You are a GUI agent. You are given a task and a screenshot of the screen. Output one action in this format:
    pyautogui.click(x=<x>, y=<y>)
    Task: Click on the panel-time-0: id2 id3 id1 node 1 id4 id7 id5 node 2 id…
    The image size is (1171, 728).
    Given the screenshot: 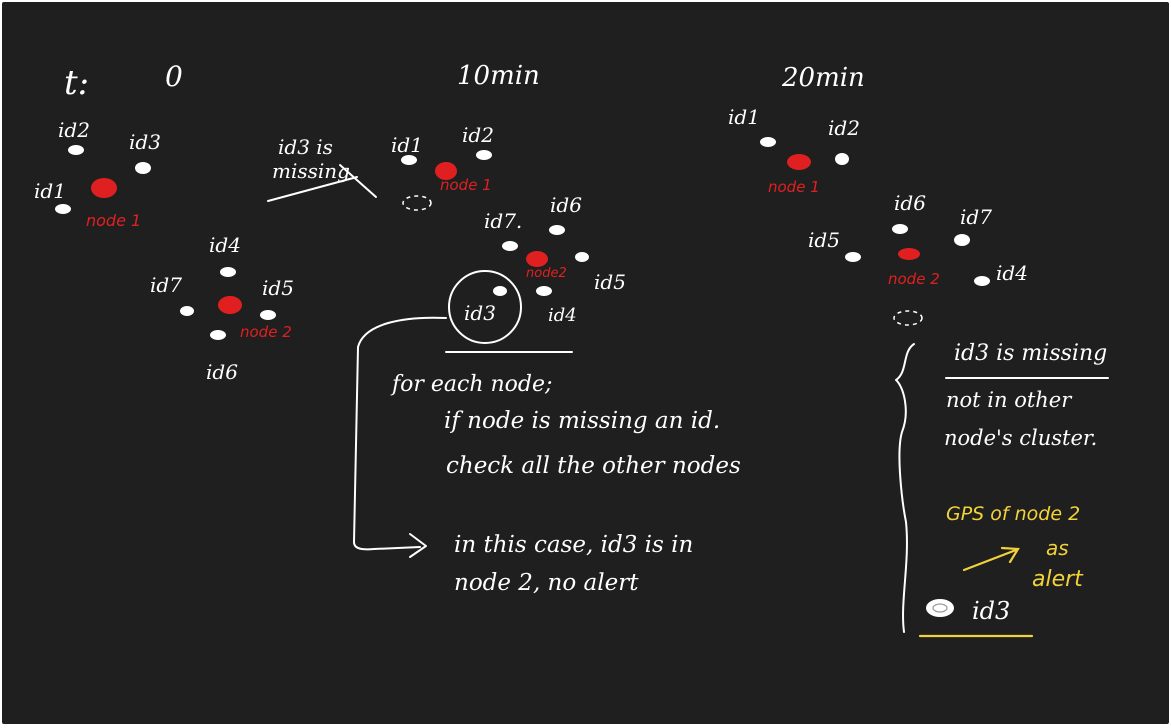 What is the action you would take?
    pyautogui.click(x=164, y=251)
    